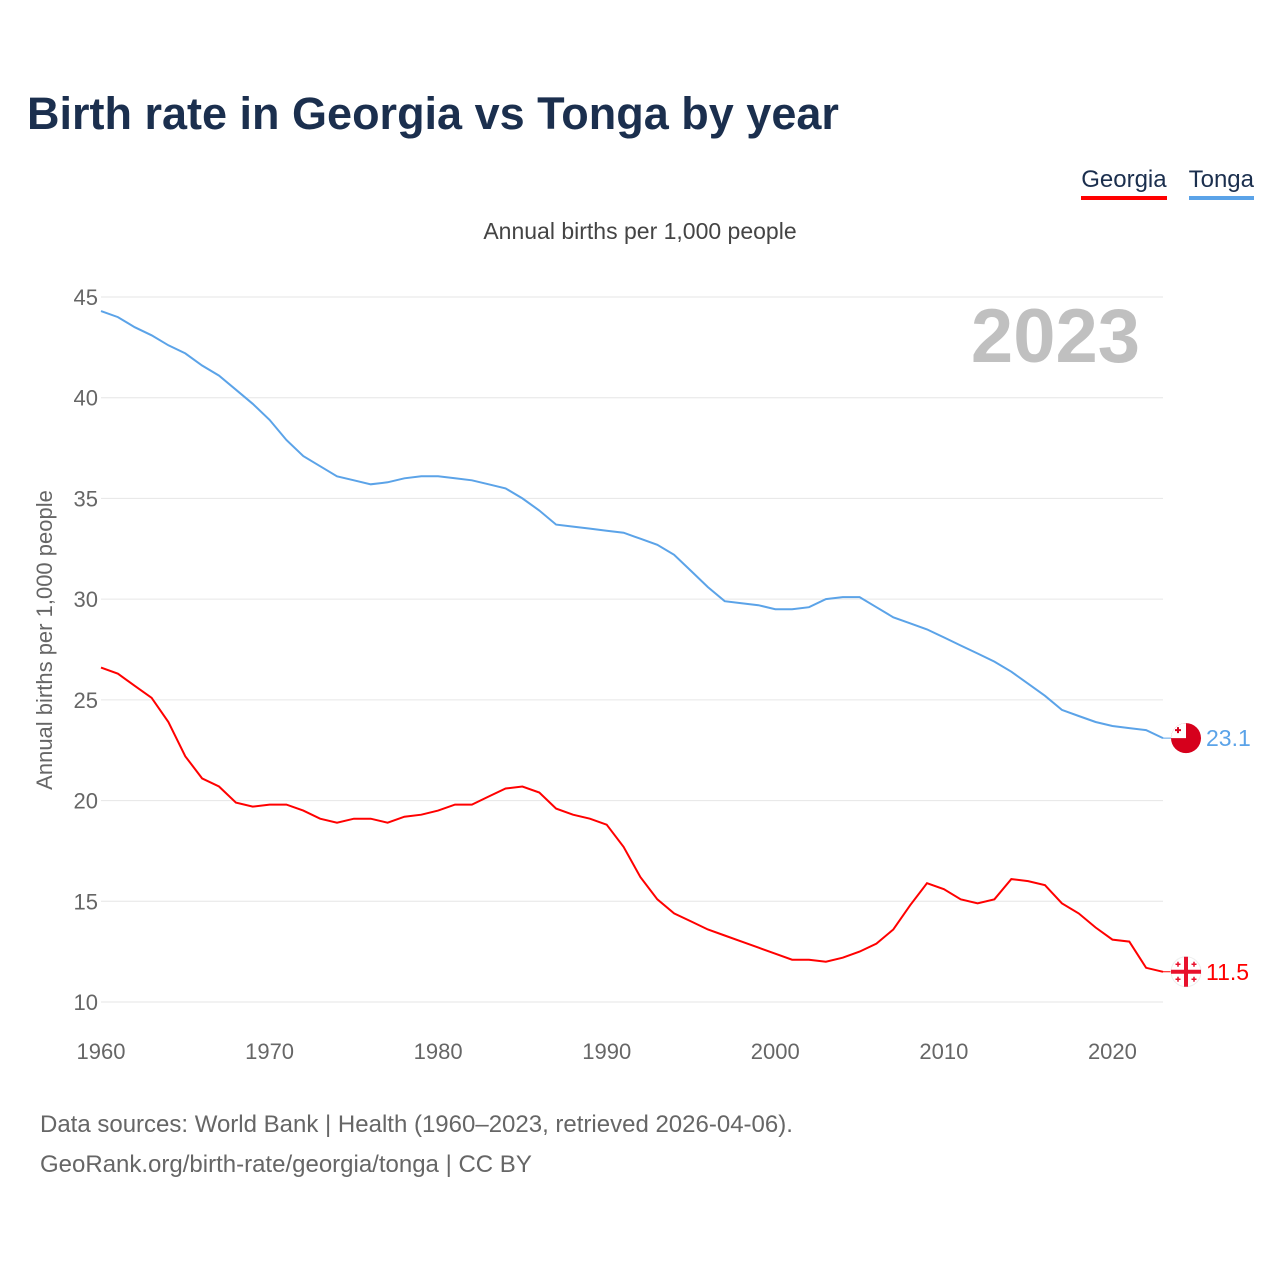  What do you see at coordinates (86, 398) in the screenshot?
I see `y-tick-label: 40` at bounding box center [86, 398].